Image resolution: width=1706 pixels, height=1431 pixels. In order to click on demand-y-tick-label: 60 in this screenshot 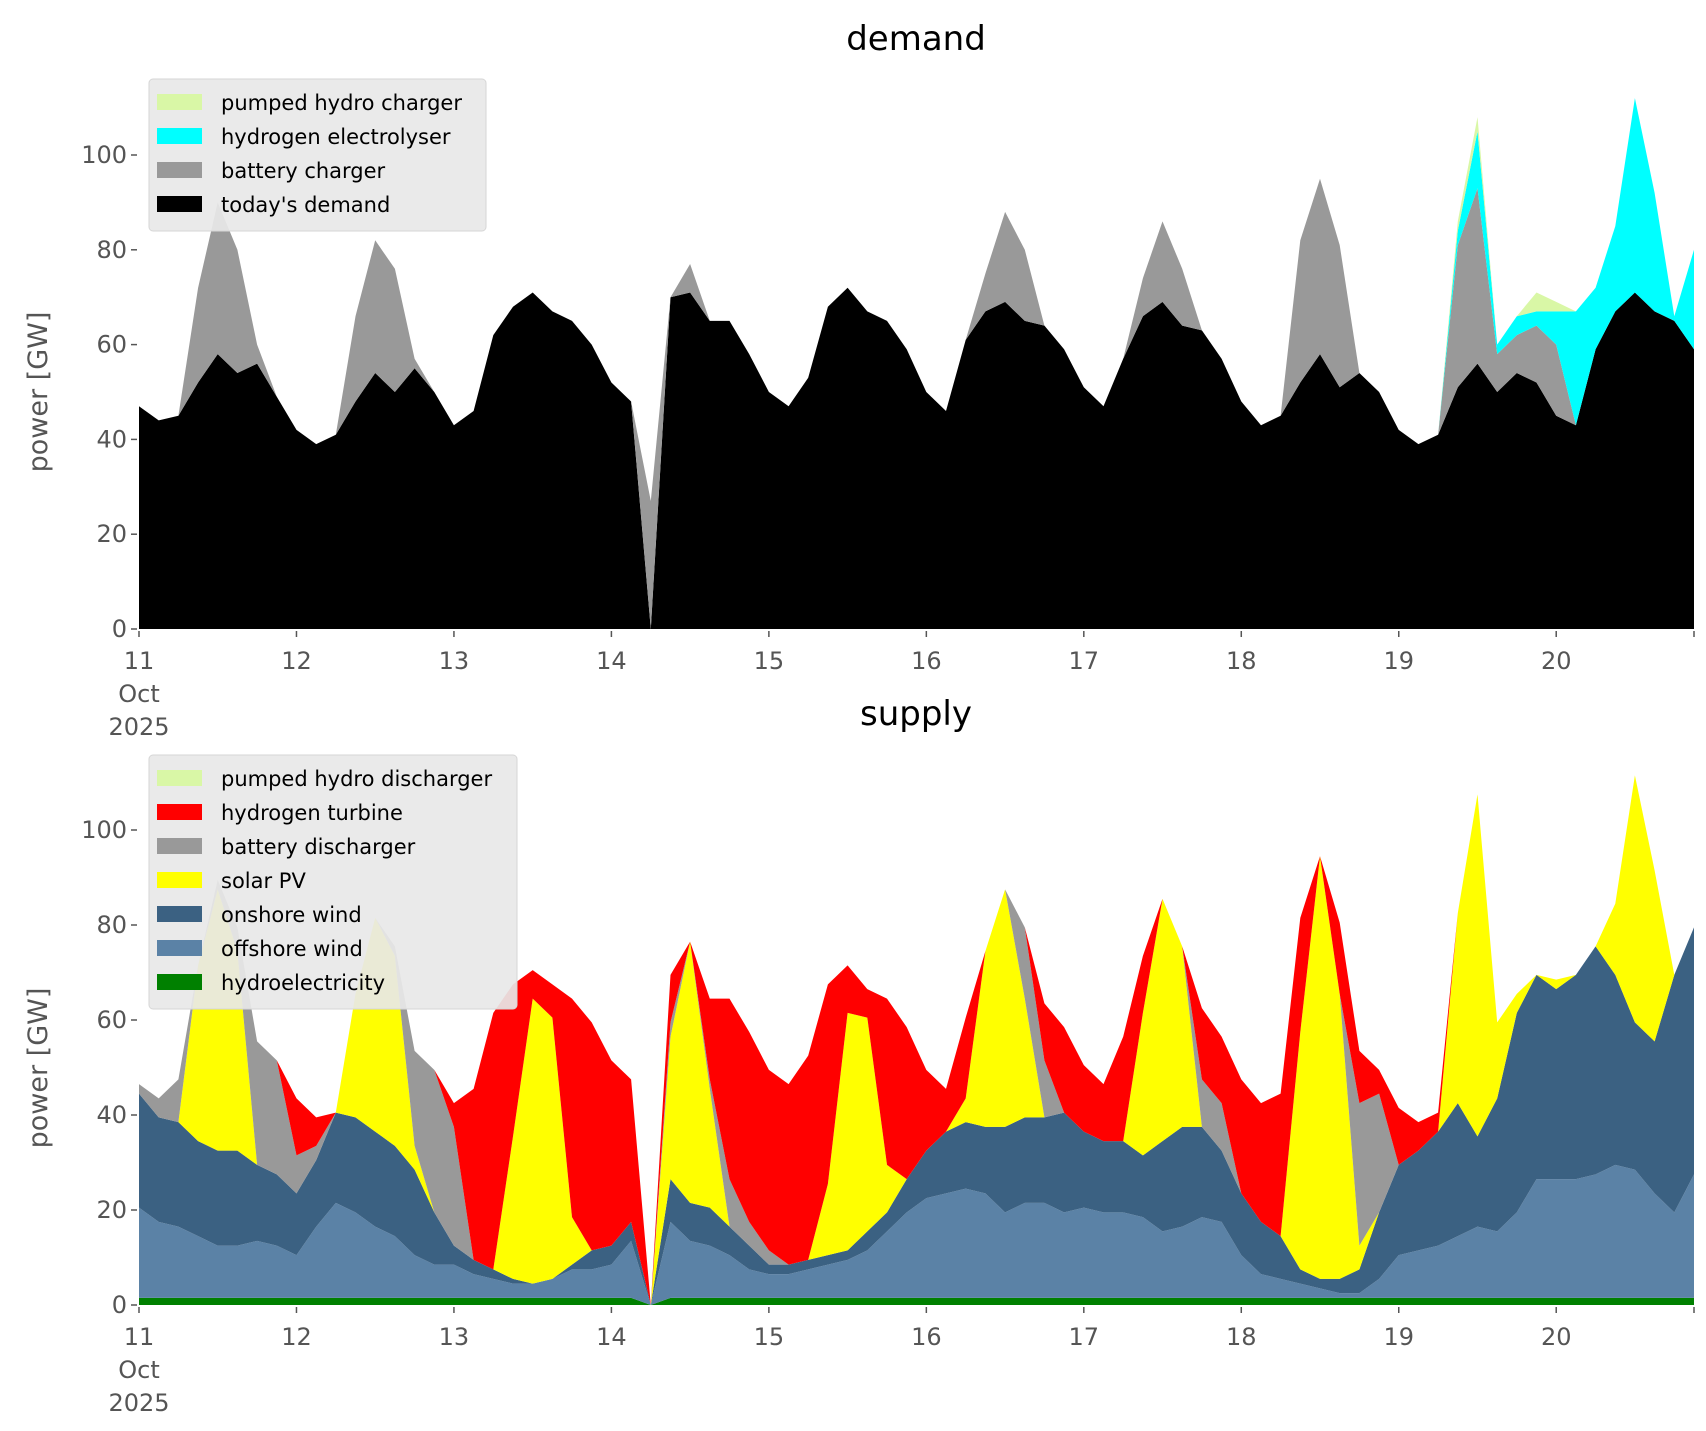, I will do `click(111, 345)`.